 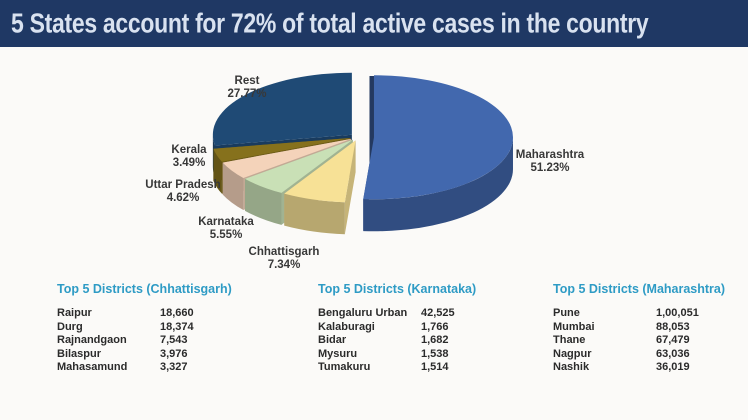 I want to click on district-name: Nagpur, so click(x=572, y=353).